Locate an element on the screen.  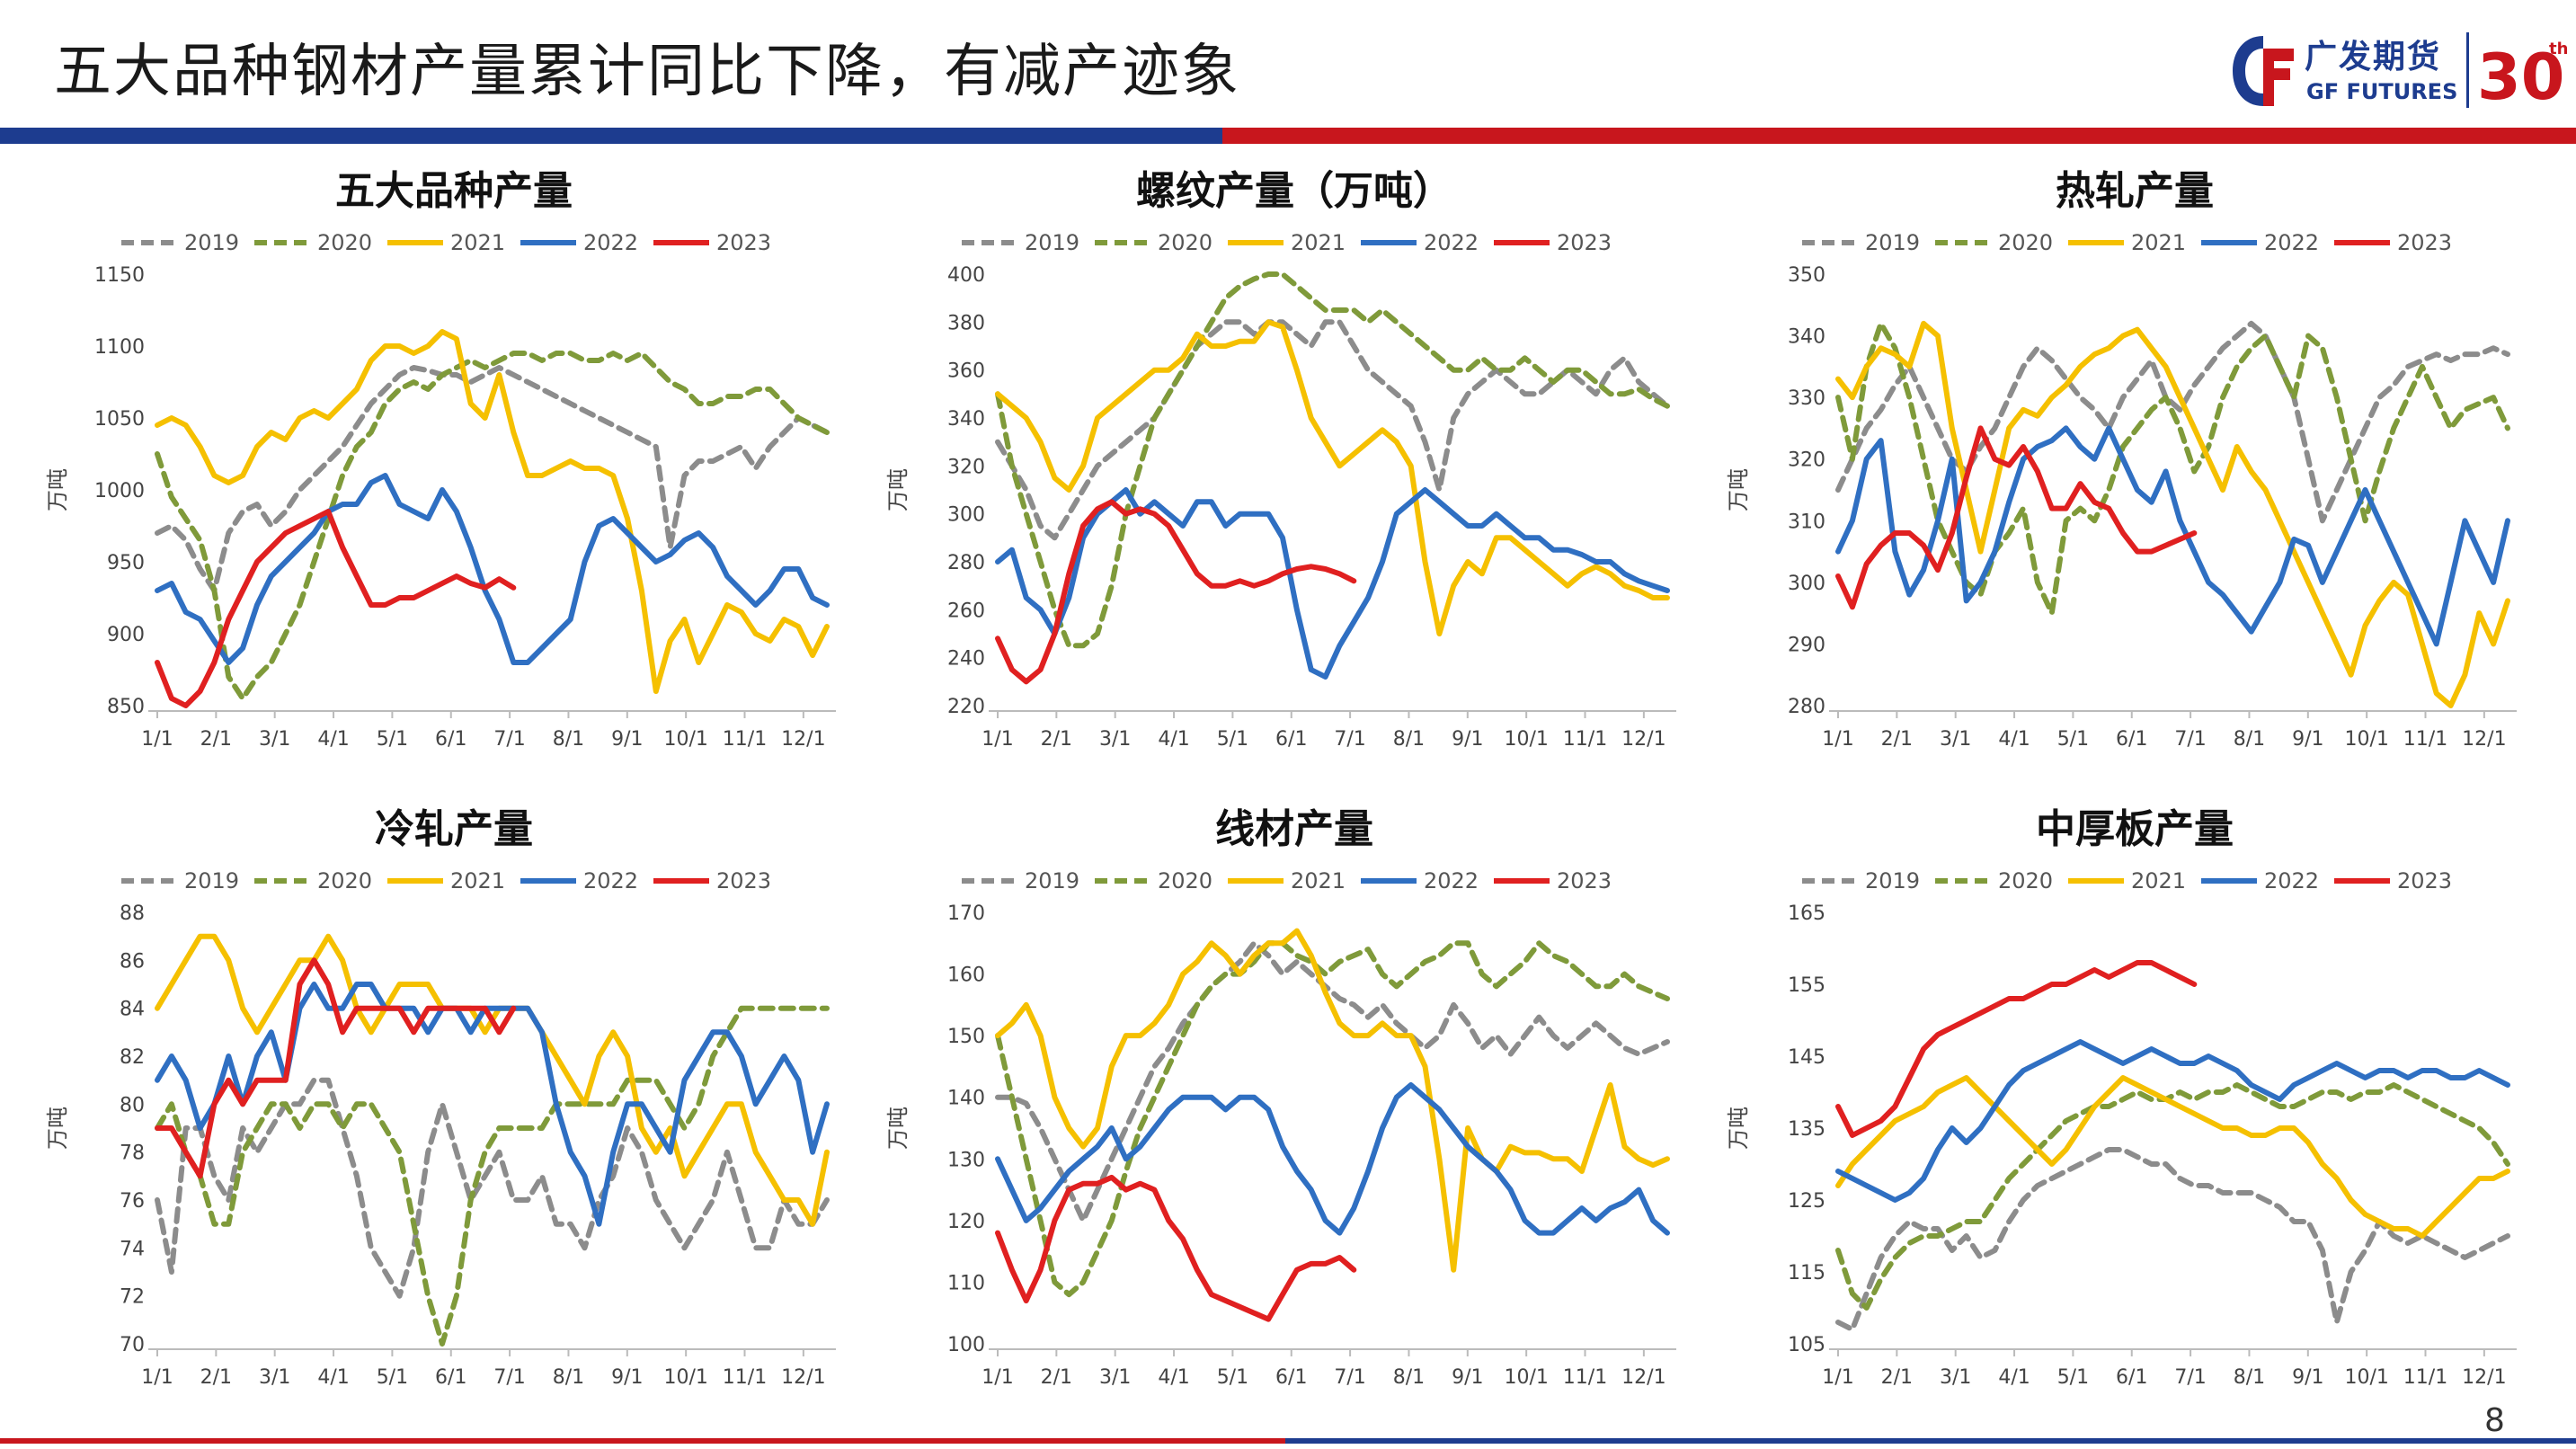
y-tick-label: 80 is located at coordinates (132, 1105).